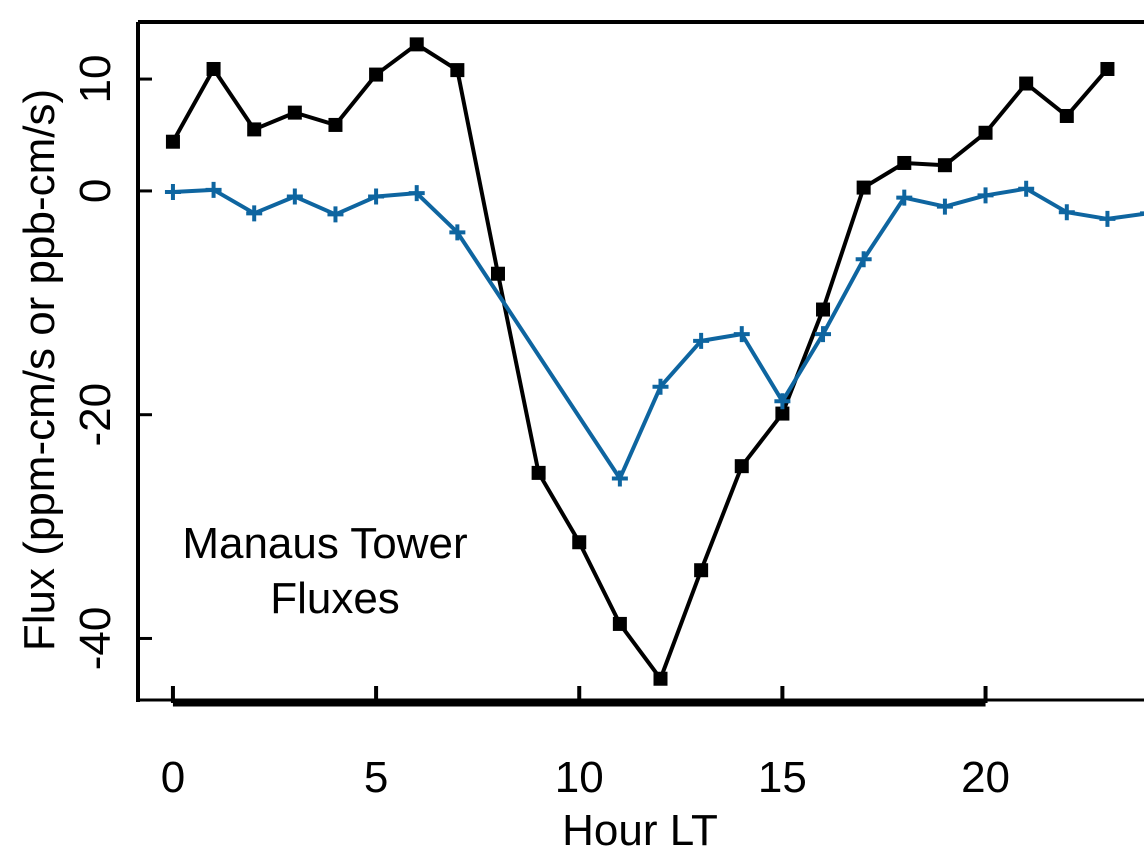 This screenshot has height=854, width=1144. I want to click on y-tick-label: 0, so click(95, 191).